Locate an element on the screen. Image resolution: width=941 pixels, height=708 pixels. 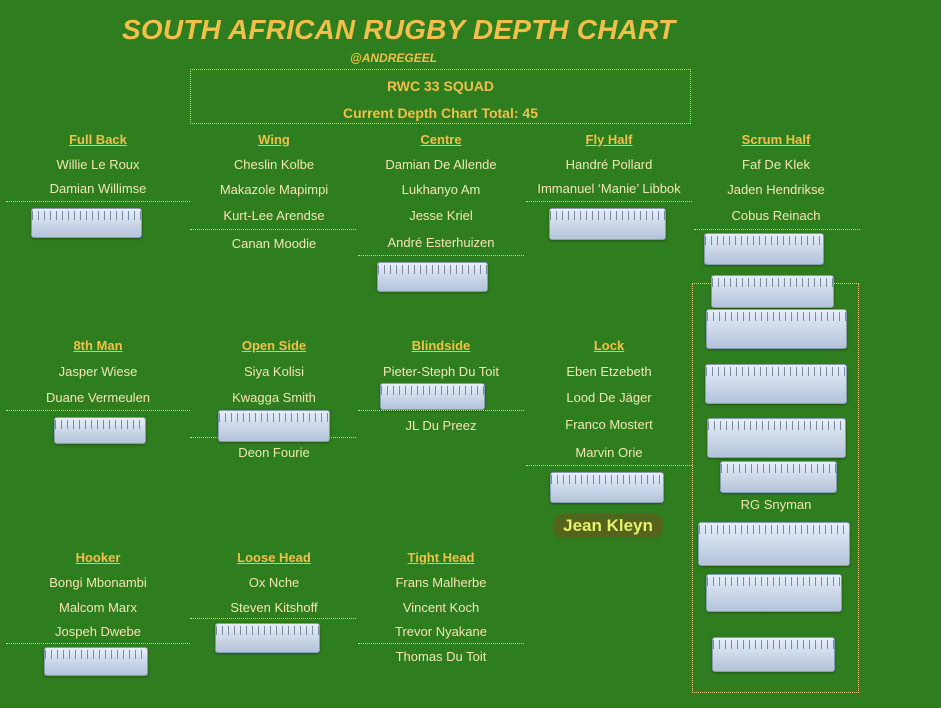
author-handle: @ANDREGEEL is located at coordinates (394, 58).